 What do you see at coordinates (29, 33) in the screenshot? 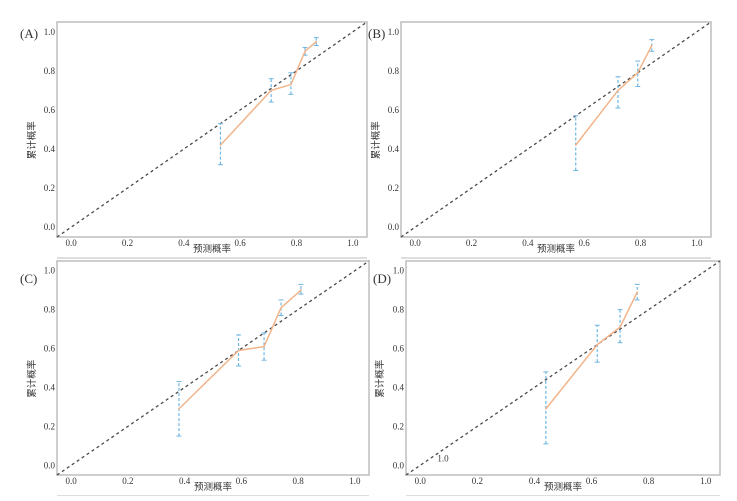
I see `panel-label: (A)` at bounding box center [29, 33].